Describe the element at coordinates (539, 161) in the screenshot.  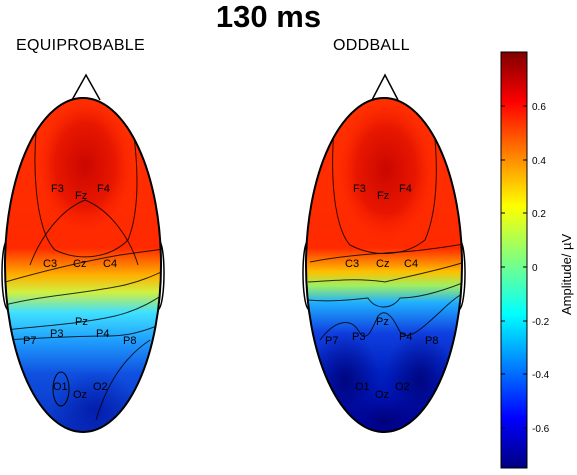
I see `colorbar-tick-label: 0.4` at that location.